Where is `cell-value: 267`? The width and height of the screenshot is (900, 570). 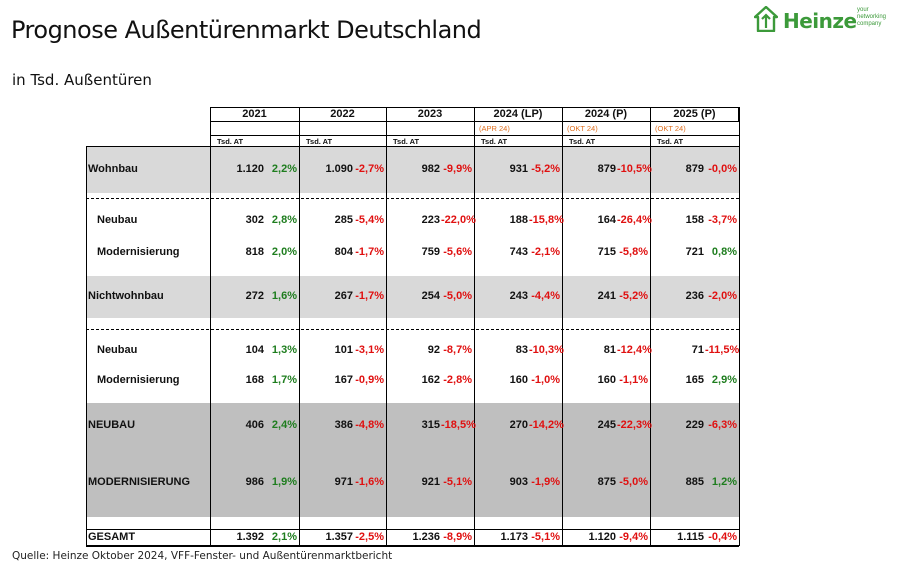 cell-value: 267 is located at coordinates (343, 296).